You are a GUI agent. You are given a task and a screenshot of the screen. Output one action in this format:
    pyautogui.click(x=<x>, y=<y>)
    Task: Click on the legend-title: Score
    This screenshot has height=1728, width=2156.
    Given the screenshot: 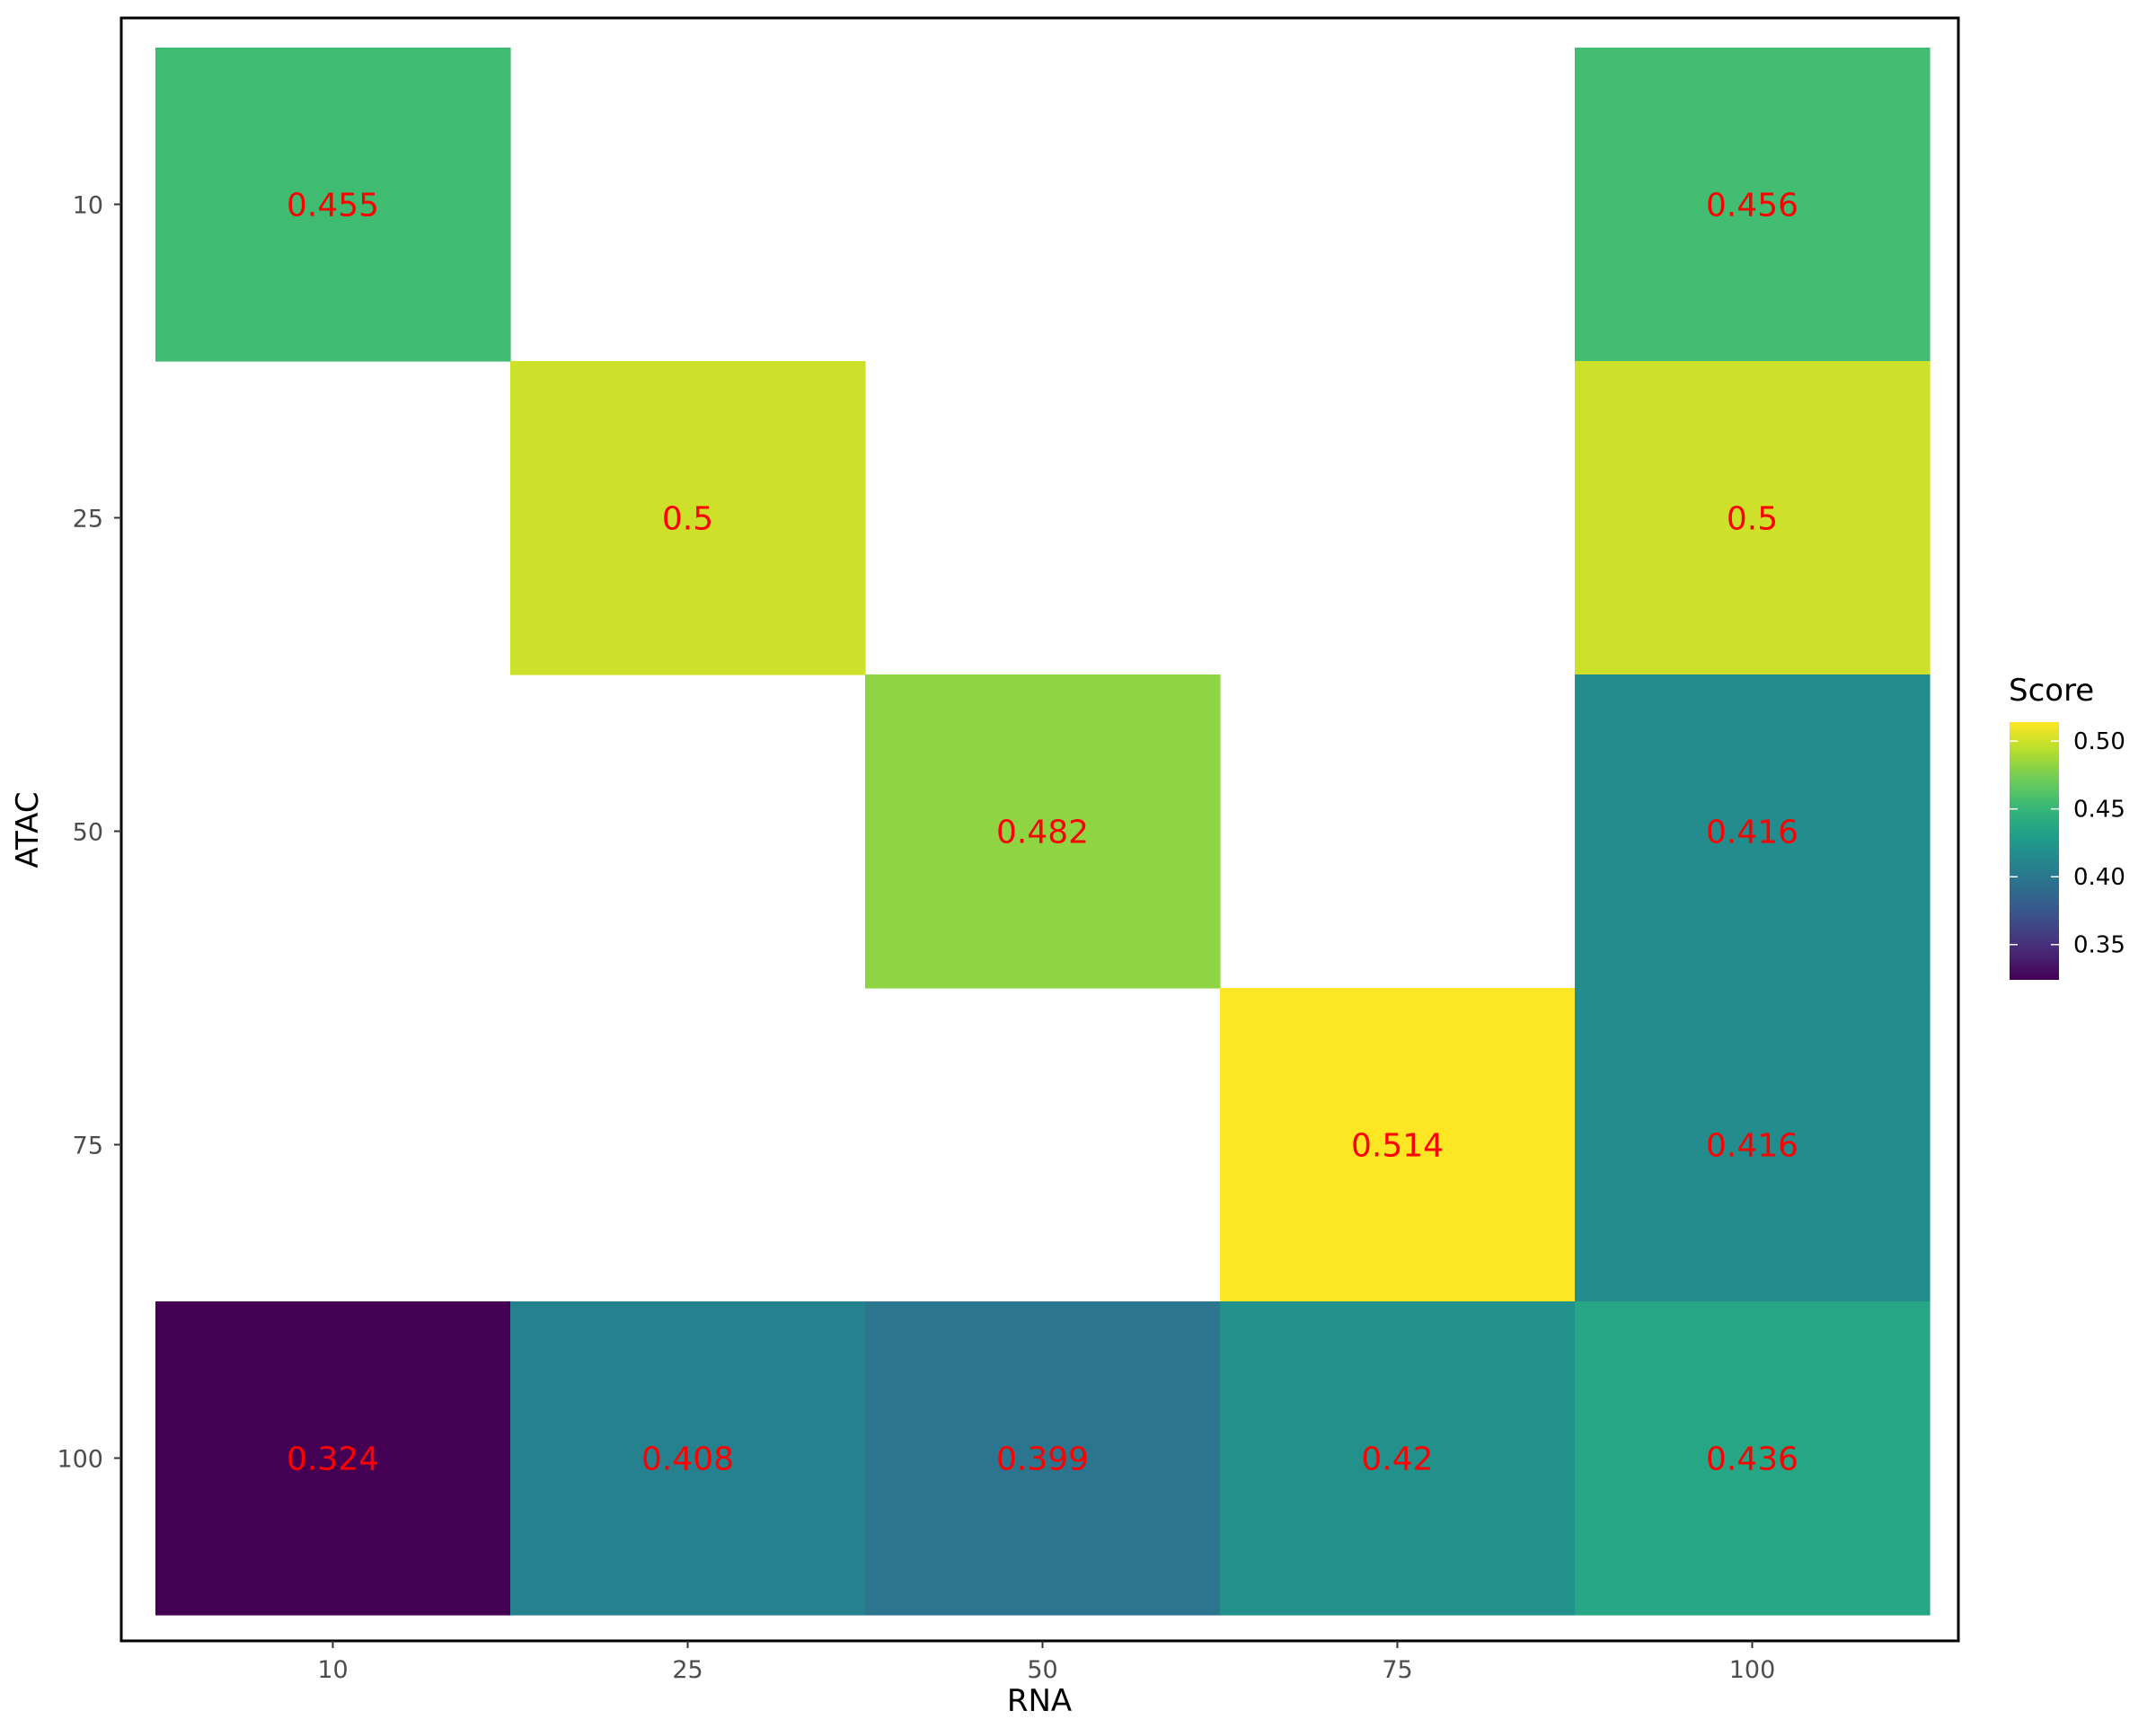 What is the action you would take?
    pyautogui.click(x=2051, y=691)
    